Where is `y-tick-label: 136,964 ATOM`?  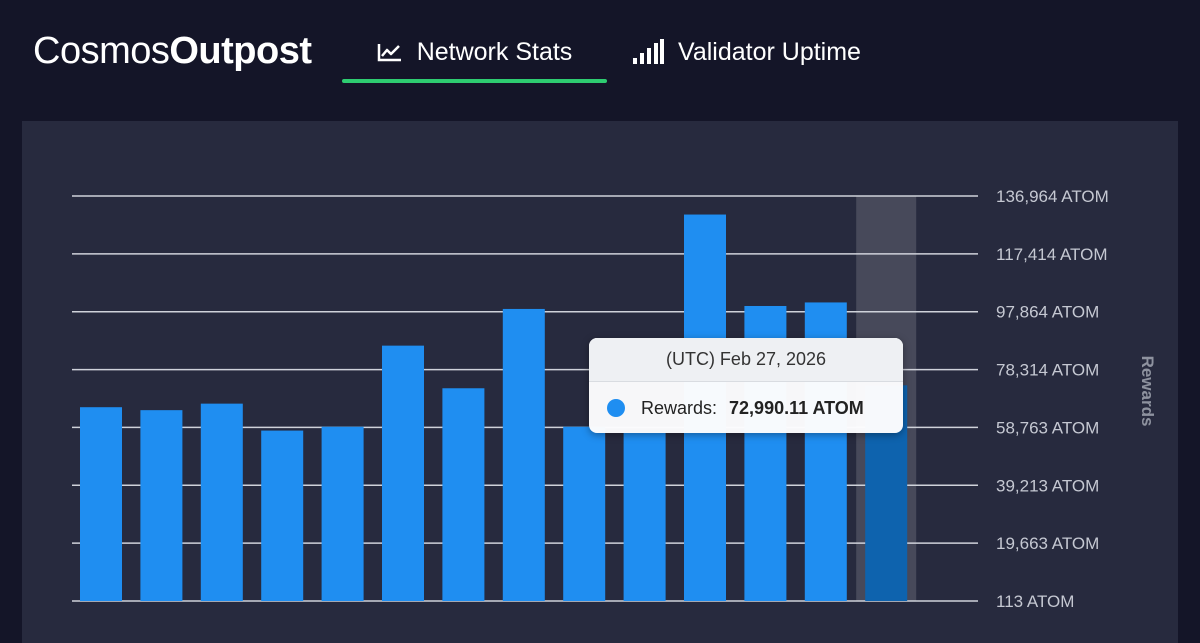 y-tick-label: 136,964 ATOM is located at coordinates (1052, 196).